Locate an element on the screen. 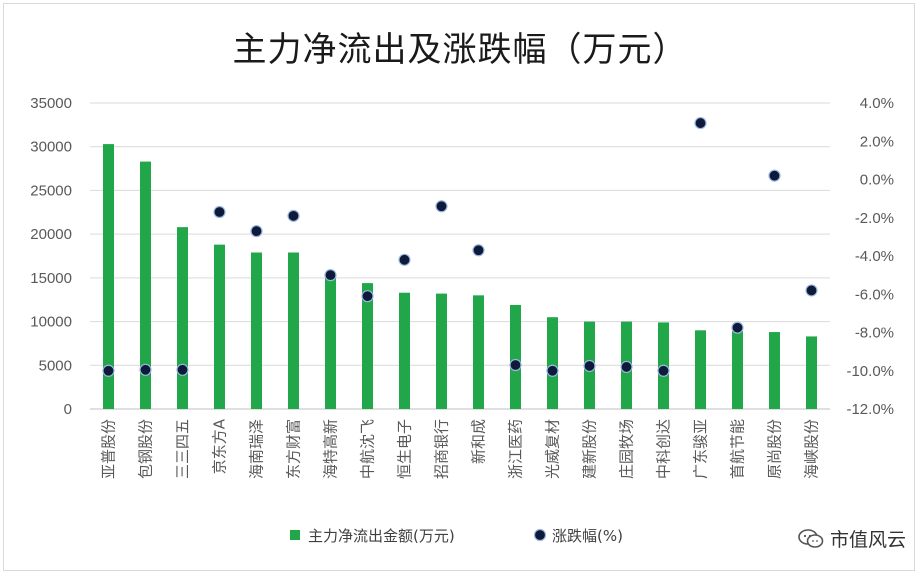 Image resolution: width=920 pixels, height=576 pixels. legend-dot-swatch is located at coordinates (540, 535).